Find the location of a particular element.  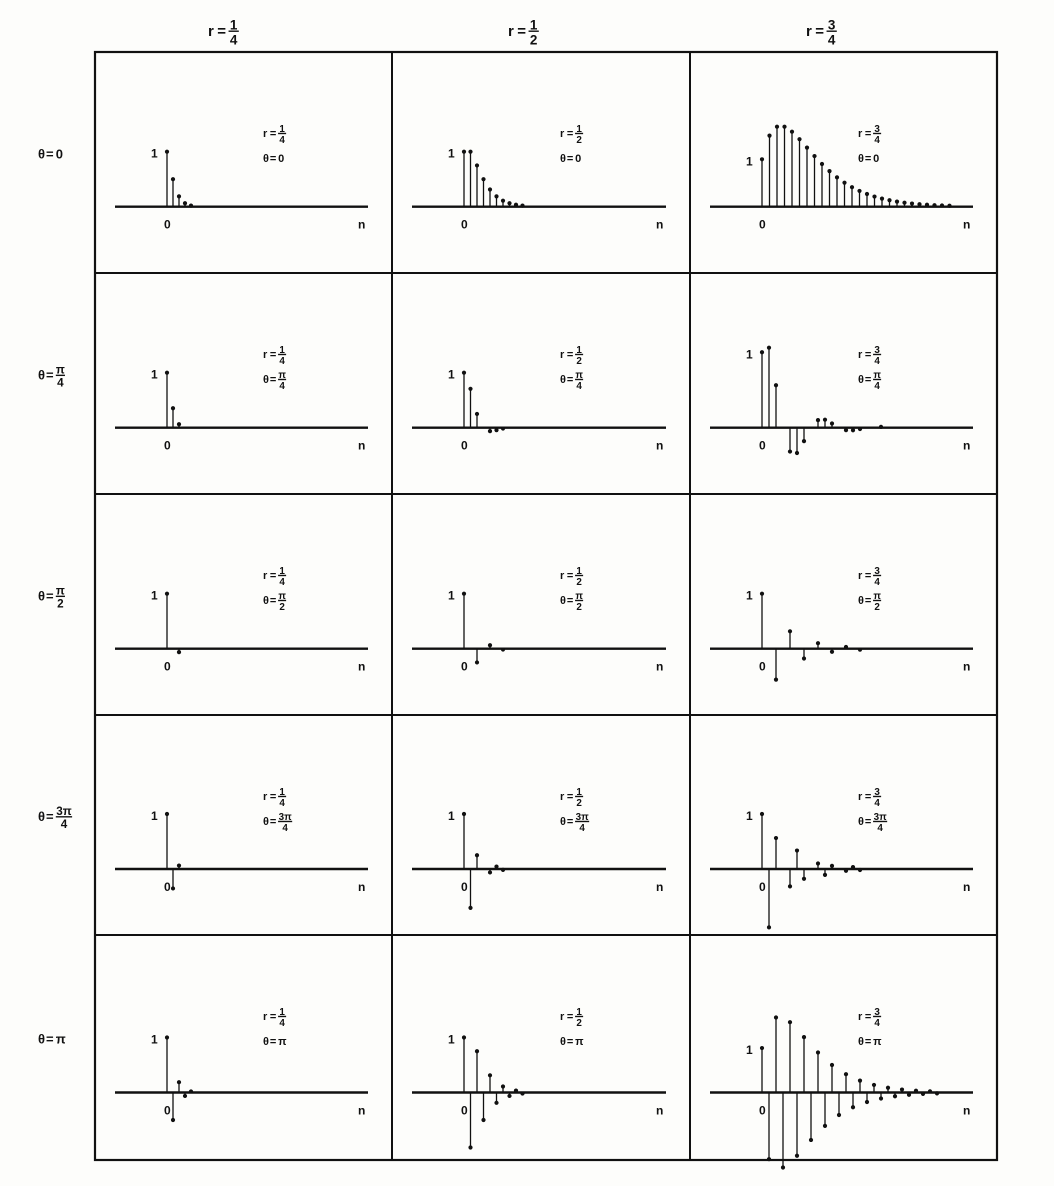

panel-theta-label: θ = π2 is located at coordinates (274, 602).